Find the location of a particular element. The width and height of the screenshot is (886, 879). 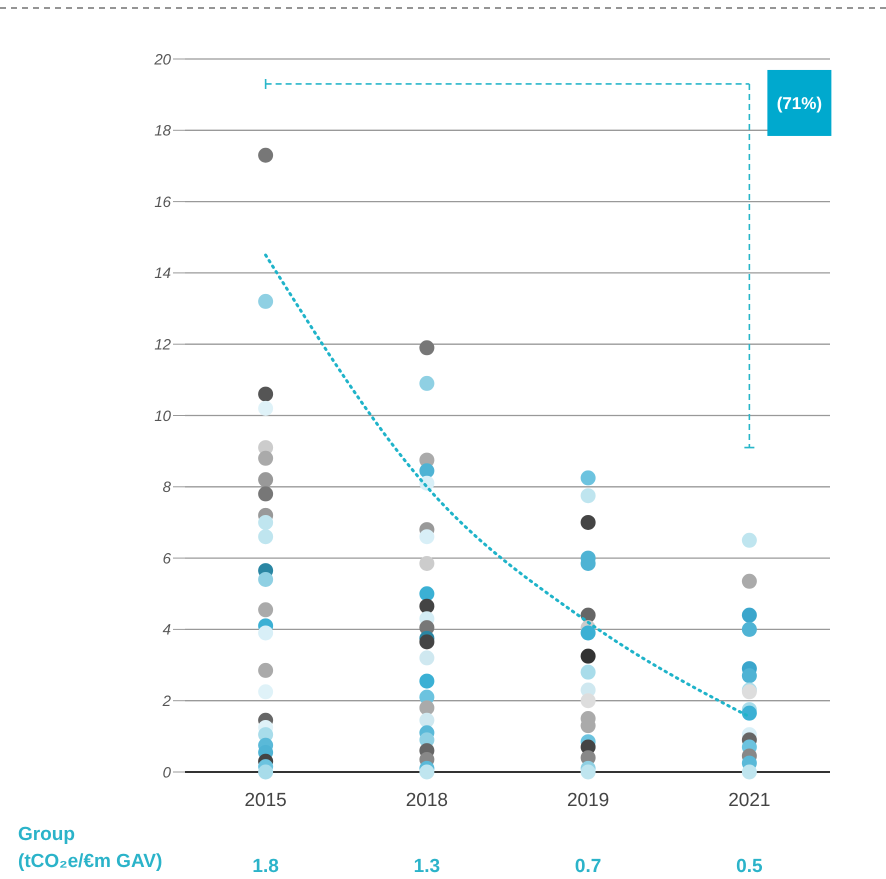

text: 0.7 is located at coordinates (588, 866).